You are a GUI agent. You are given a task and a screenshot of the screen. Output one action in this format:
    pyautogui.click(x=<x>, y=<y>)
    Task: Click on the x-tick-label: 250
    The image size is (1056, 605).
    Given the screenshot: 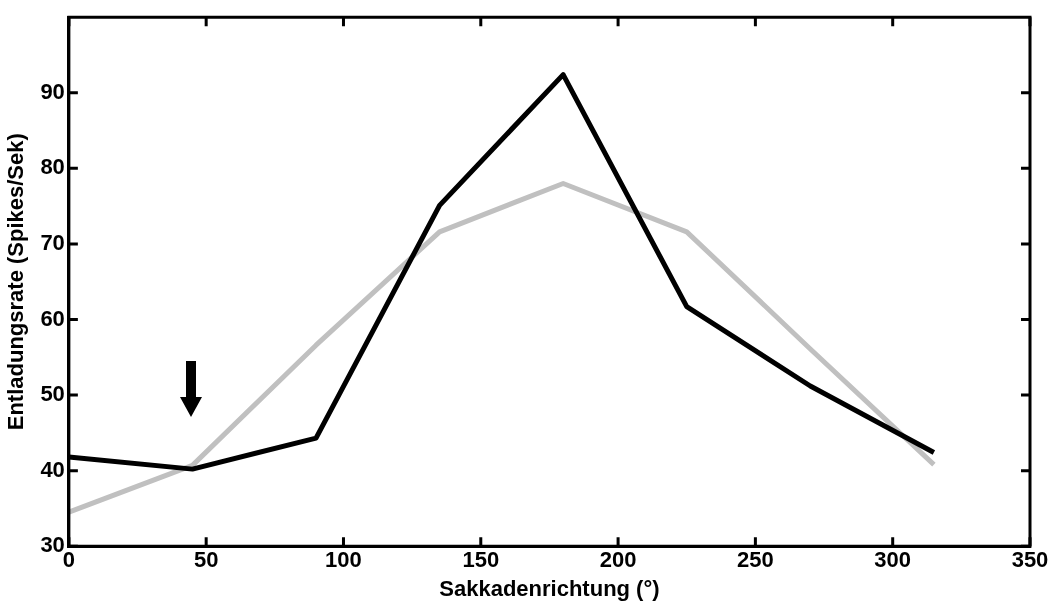 What is the action you would take?
    pyautogui.click(x=755, y=560)
    